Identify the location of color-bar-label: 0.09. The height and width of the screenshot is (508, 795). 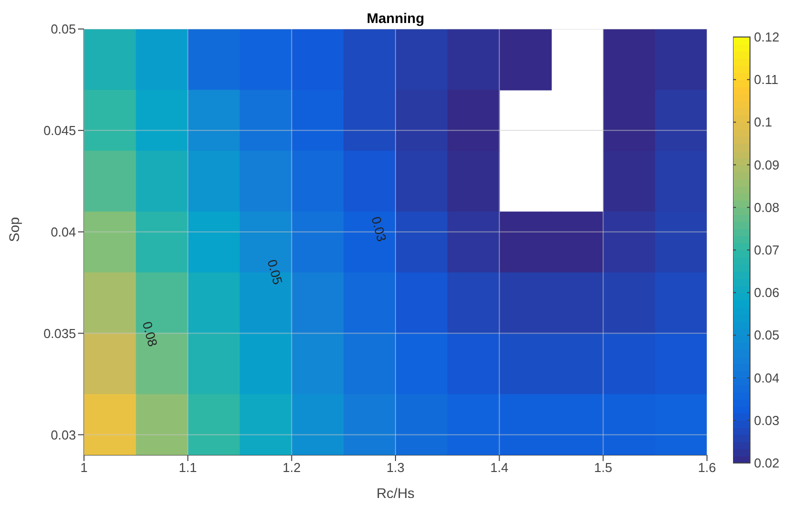
(767, 164).